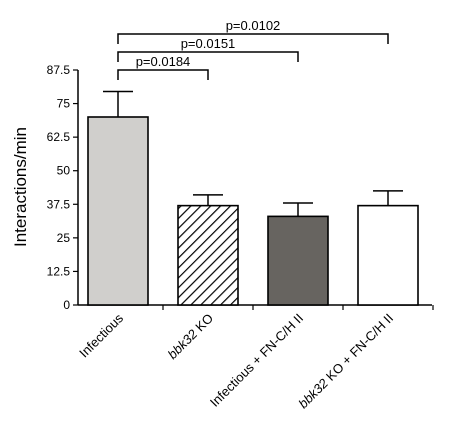 The width and height of the screenshot is (461, 445). I want to click on y-tick-label: 0, so click(66, 305).